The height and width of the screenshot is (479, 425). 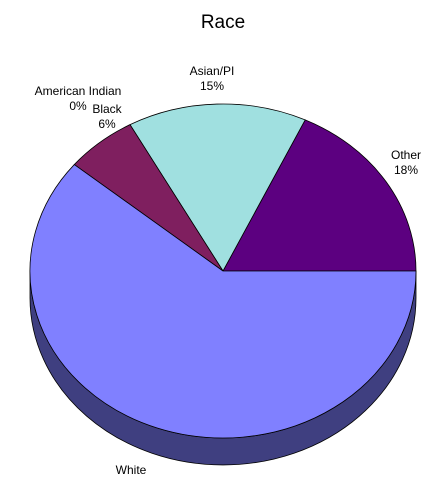 What do you see at coordinates (406, 162) in the screenshot?
I see `slice-label-other: Other 18%` at bounding box center [406, 162].